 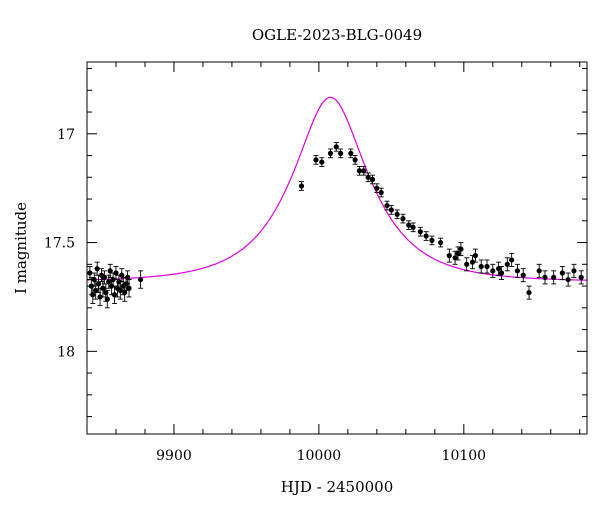 What do you see at coordinates (337, 487) in the screenshot?
I see `x-axis-label: HJD - 2450000` at bounding box center [337, 487].